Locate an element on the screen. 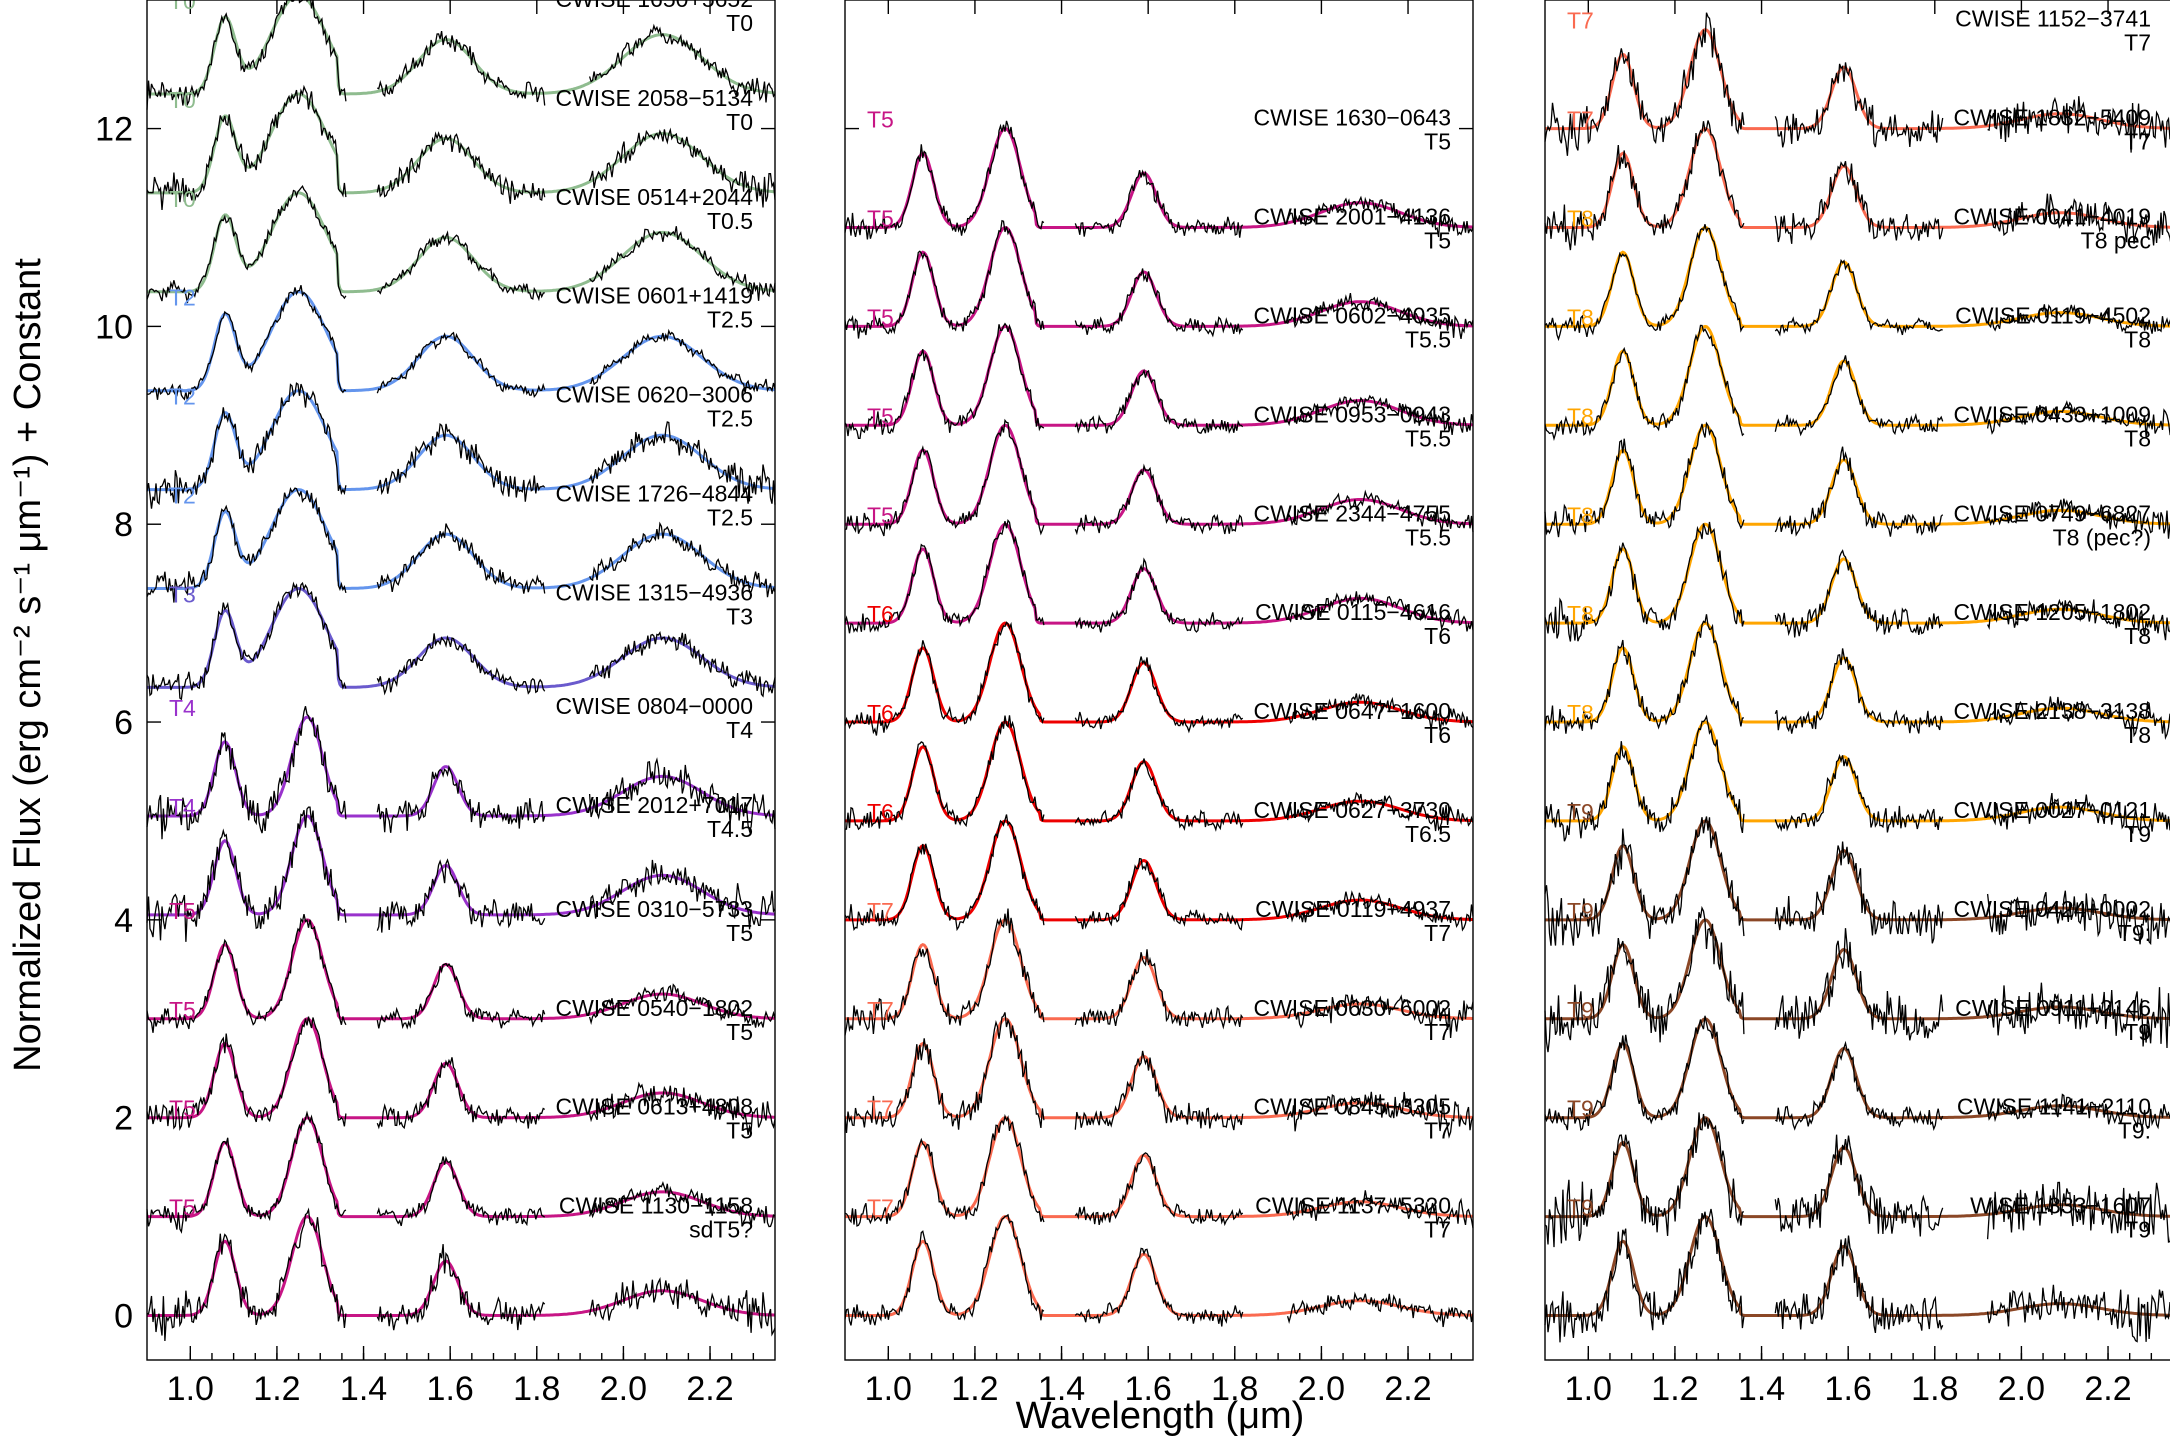  object-name-label: CWISE 1141−2110 is located at coordinates (2054, 1107).